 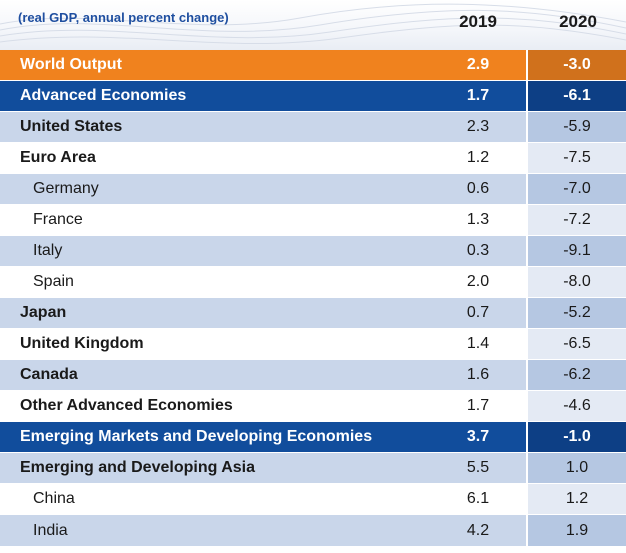 I want to click on table-row: Euro Area 1.2 -7.5, so click(x=313, y=158).